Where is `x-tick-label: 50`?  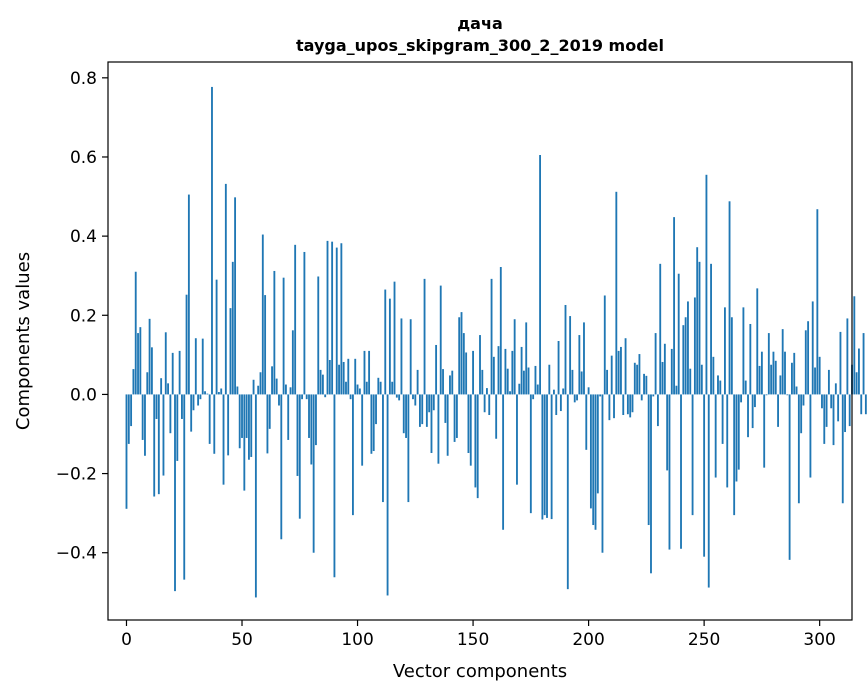
x-tick-label: 50 is located at coordinates (242, 640).